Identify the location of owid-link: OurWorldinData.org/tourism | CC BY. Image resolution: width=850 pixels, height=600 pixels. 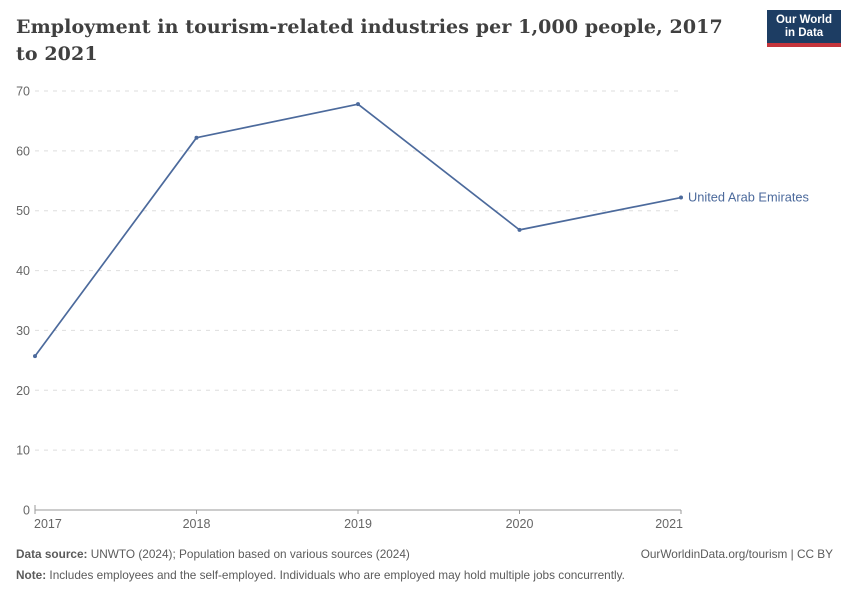
(736, 554).